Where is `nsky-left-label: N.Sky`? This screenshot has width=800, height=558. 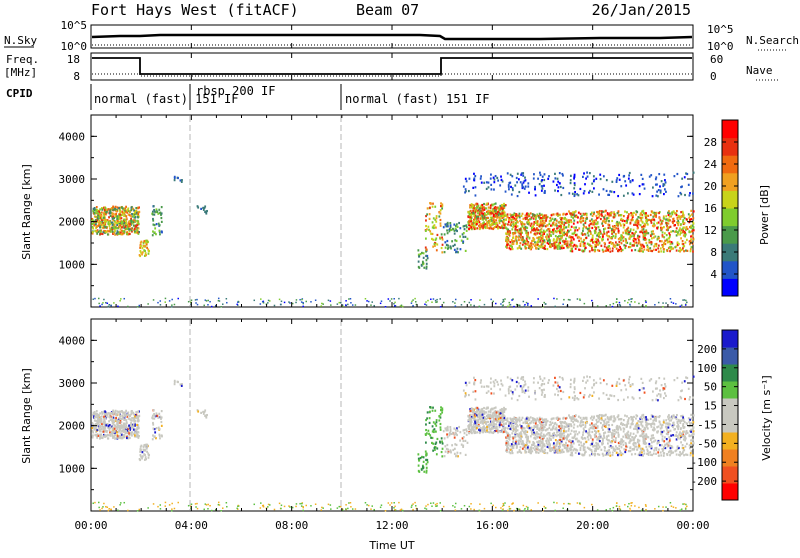 nsky-left-label: N.Sky is located at coordinates (20, 40).